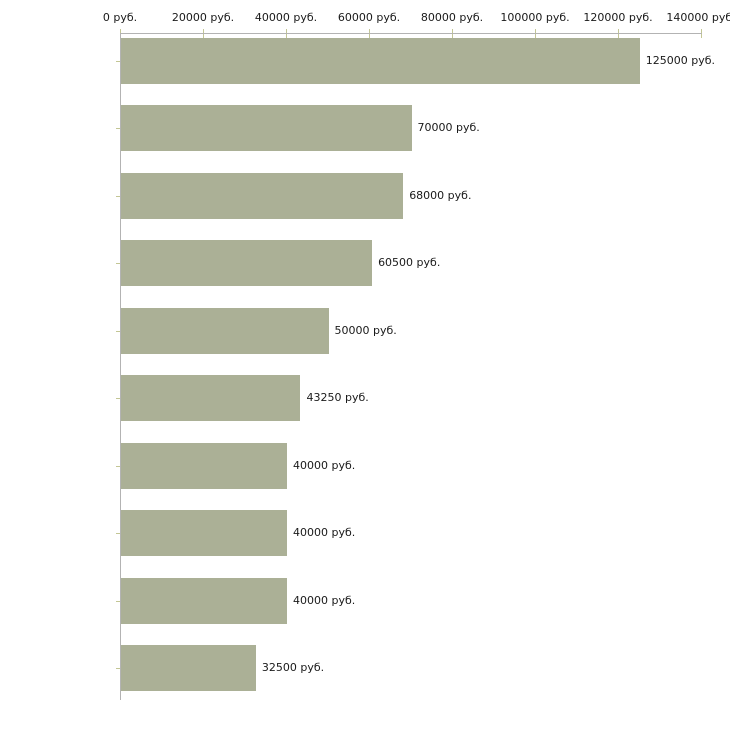 This screenshot has height=730, width=730. What do you see at coordinates (337, 397) in the screenshot?
I see `value-label: 43250 руб.` at bounding box center [337, 397].